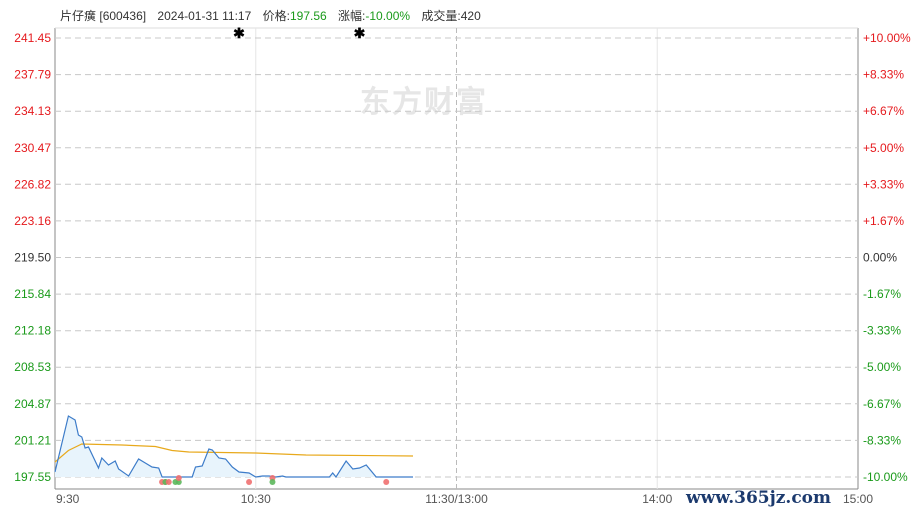  I want to click on pct-tick-label: +8.33%, so click(883, 75).